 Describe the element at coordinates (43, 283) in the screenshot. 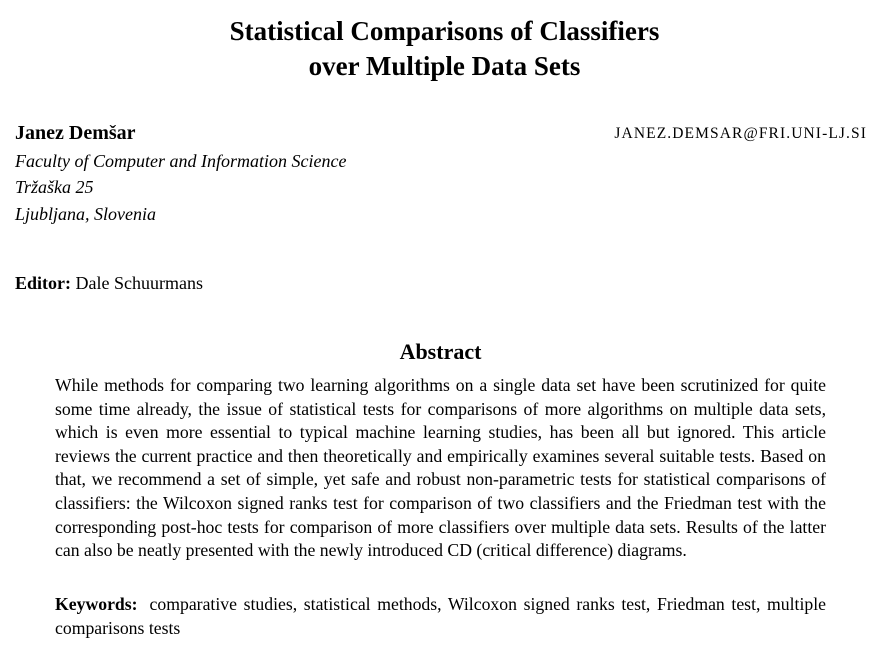

I see `editor-label: Editor:` at that location.